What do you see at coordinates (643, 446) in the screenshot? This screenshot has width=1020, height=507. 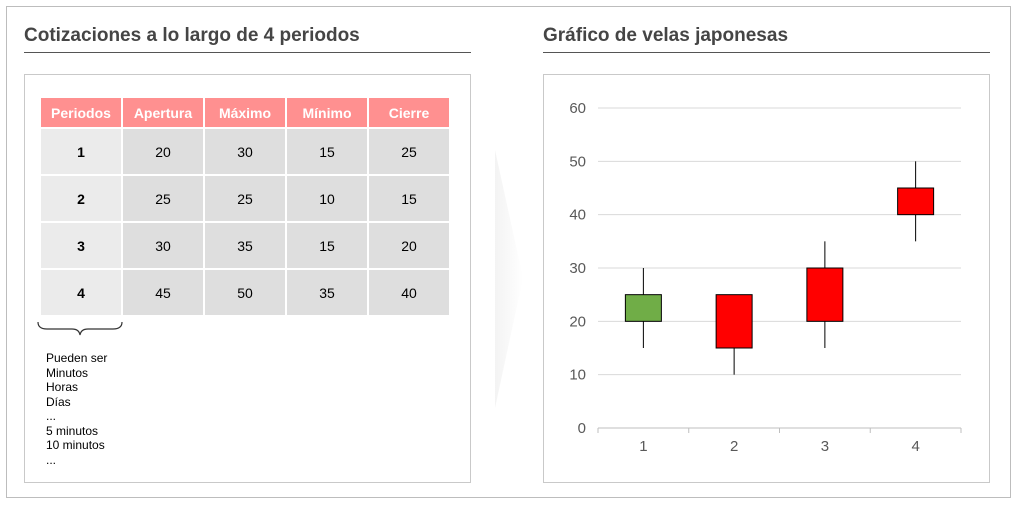 I see `x-tick-label: 1` at bounding box center [643, 446].